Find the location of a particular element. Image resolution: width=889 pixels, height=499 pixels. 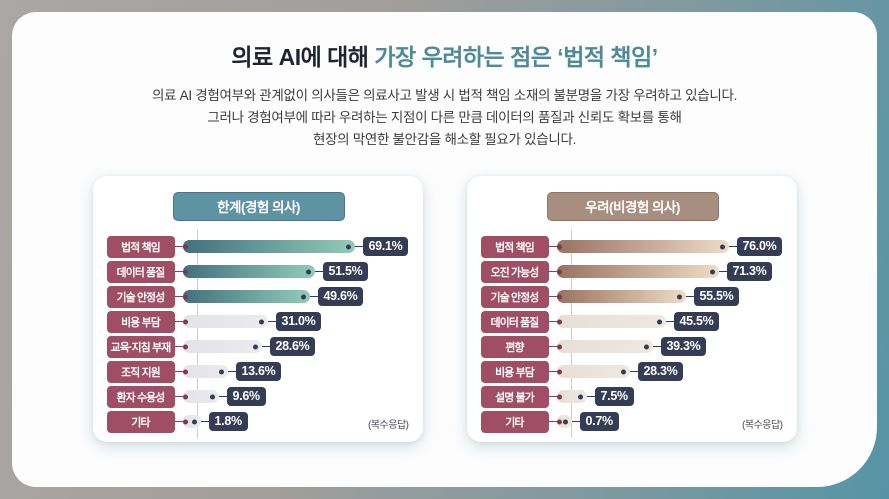

chart-row: 설명 불가 7.5% is located at coordinates (632, 396).